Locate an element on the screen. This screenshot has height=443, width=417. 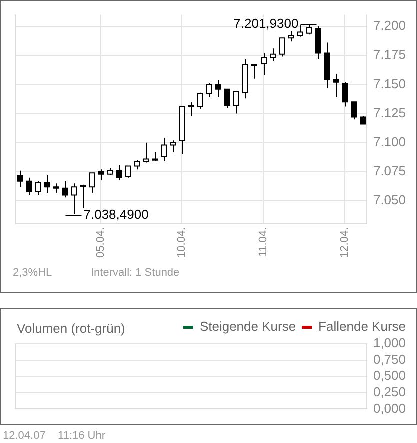
y-tick-label: 0,500 is located at coordinates (389, 376).